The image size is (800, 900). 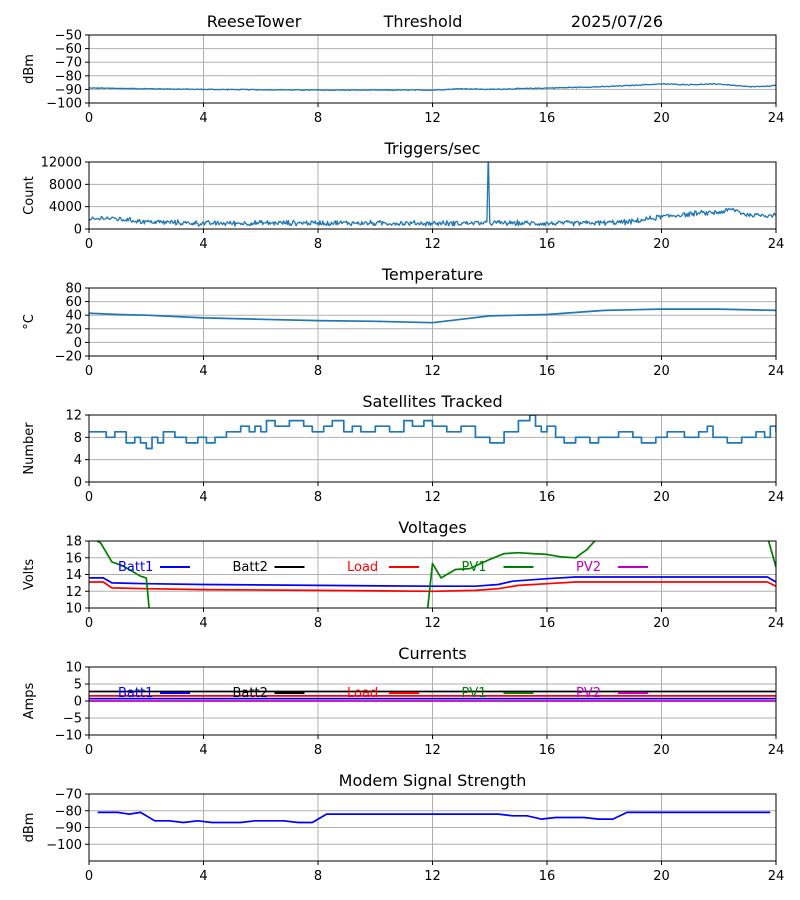 What do you see at coordinates (68, 49) in the screenshot?
I see `threshold-ytick-label: −60` at bounding box center [68, 49].